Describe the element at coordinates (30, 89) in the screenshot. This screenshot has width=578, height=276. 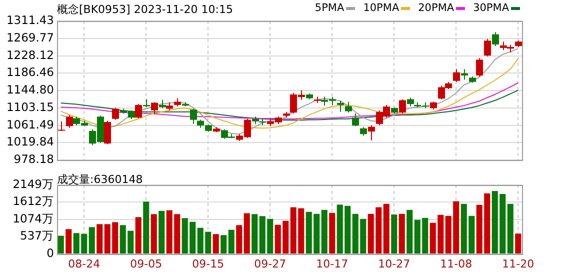
I see `y-tick-label: 1144.80` at that location.